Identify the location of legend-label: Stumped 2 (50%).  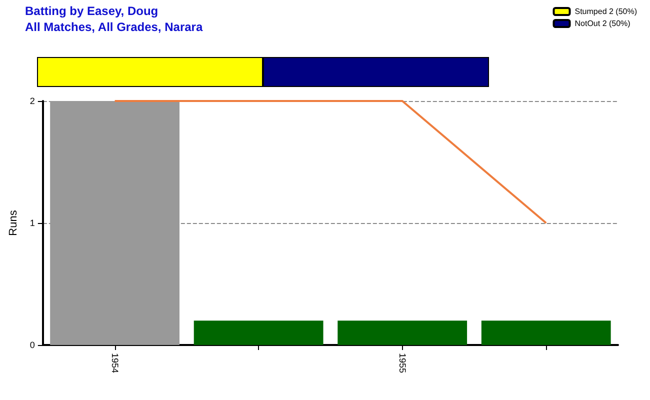
(606, 11).